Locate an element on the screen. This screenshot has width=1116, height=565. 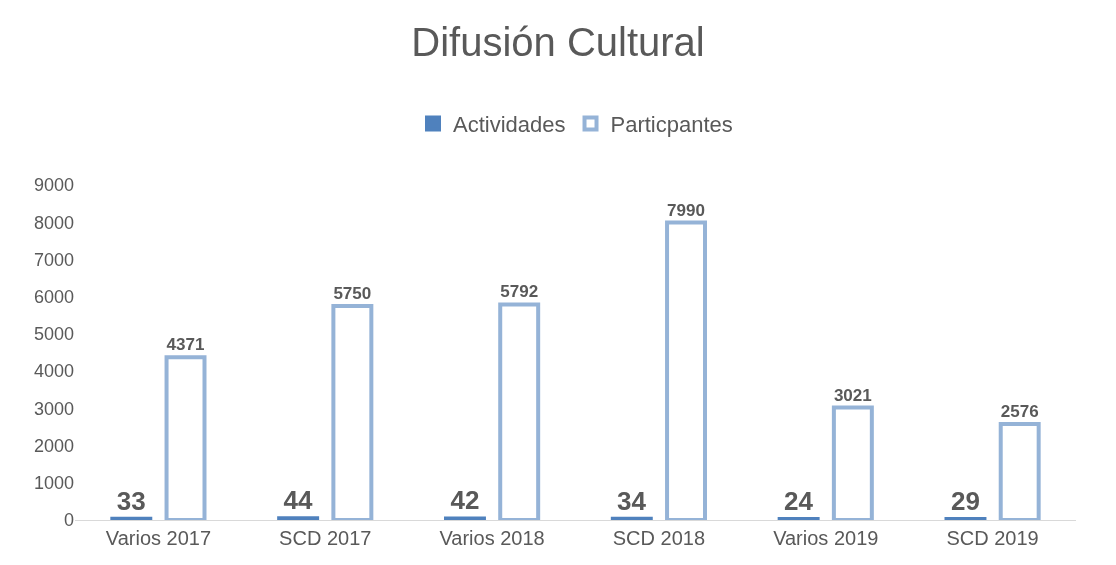
data-label: 24 is located at coordinates (798, 501).